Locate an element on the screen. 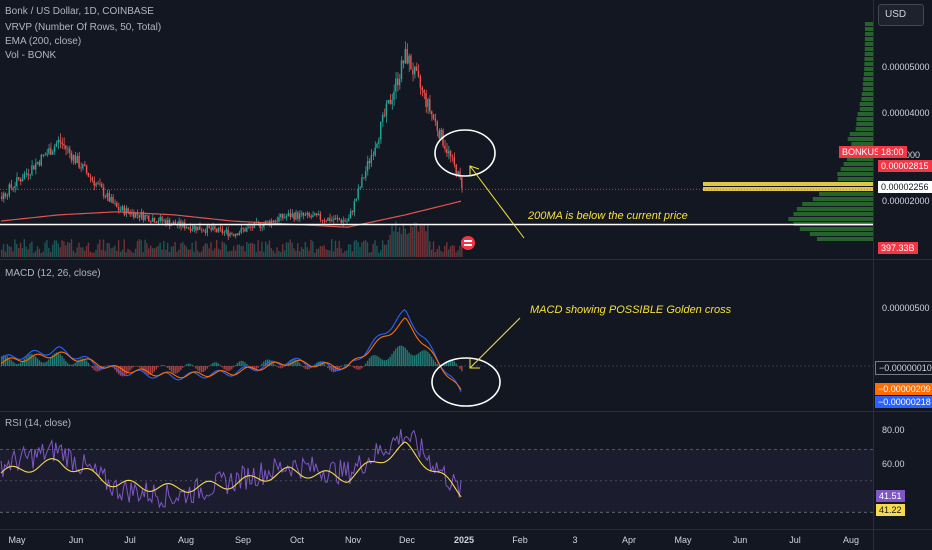 The image size is (932, 550). macd-title: MACD (12, 26, close) is located at coordinates (53, 273).